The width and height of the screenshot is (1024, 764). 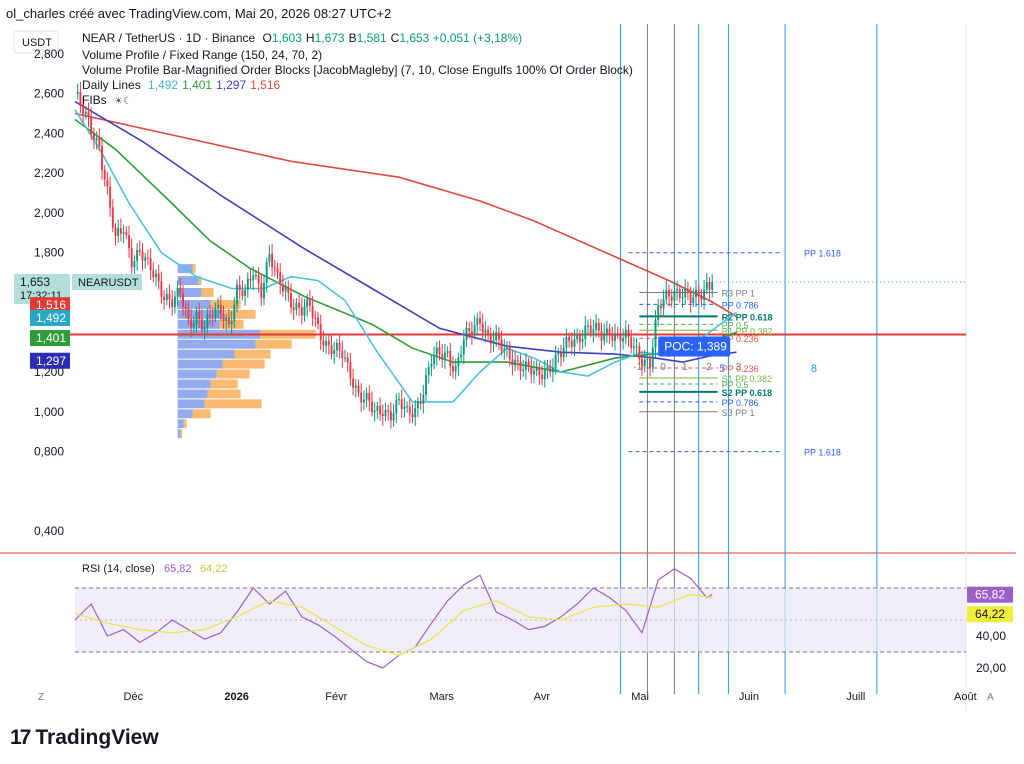 What do you see at coordinates (163, 85) in the screenshot?
I see `daily-line-value-0: 1,492` at bounding box center [163, 85].